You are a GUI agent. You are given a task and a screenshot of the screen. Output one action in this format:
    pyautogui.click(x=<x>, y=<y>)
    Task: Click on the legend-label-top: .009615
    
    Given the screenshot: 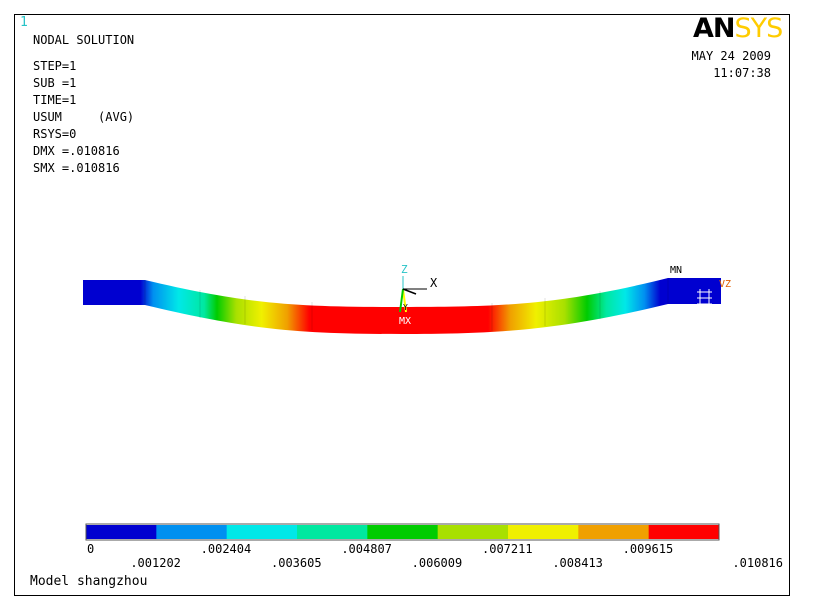 What is the action you would take?
    pyautogui.click(x=648, y=549)
    